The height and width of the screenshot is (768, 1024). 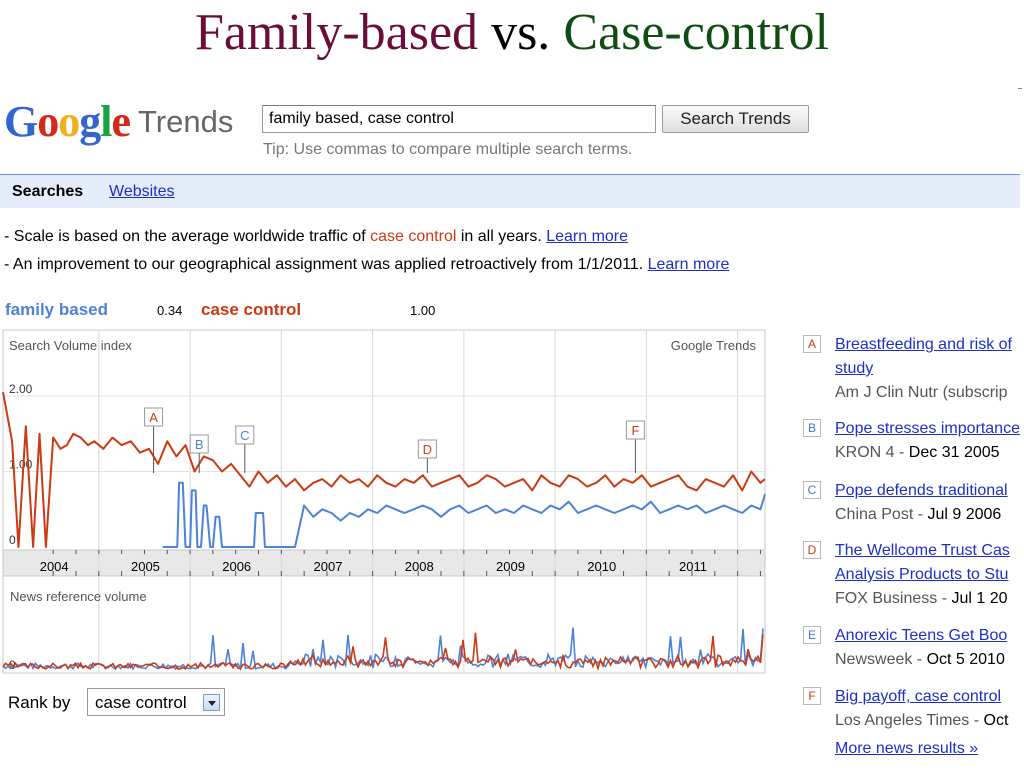 I want to click on news-badge-b: B, so click(x=812, y=428).